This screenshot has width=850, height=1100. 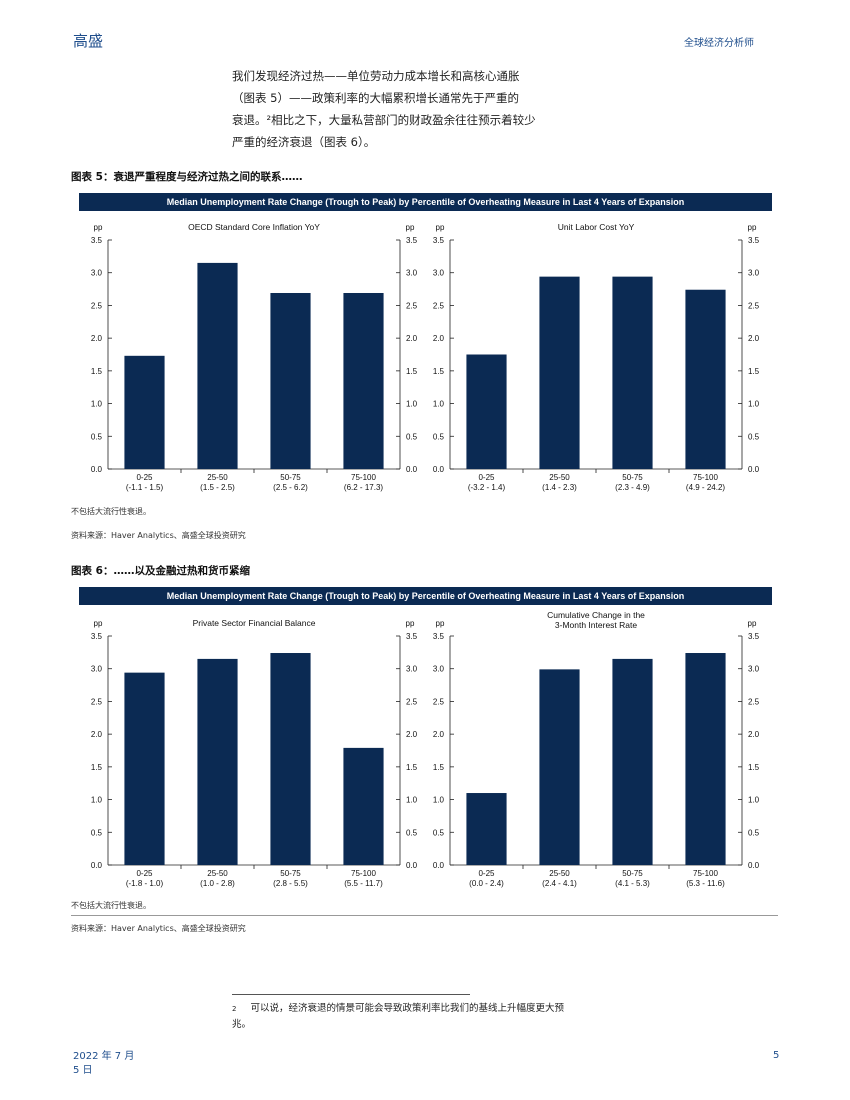 What do you see at coordinates (719, 43) in the screenshot?
I see `section-title: 全球经济分析师` at bounding box center [719, 43].